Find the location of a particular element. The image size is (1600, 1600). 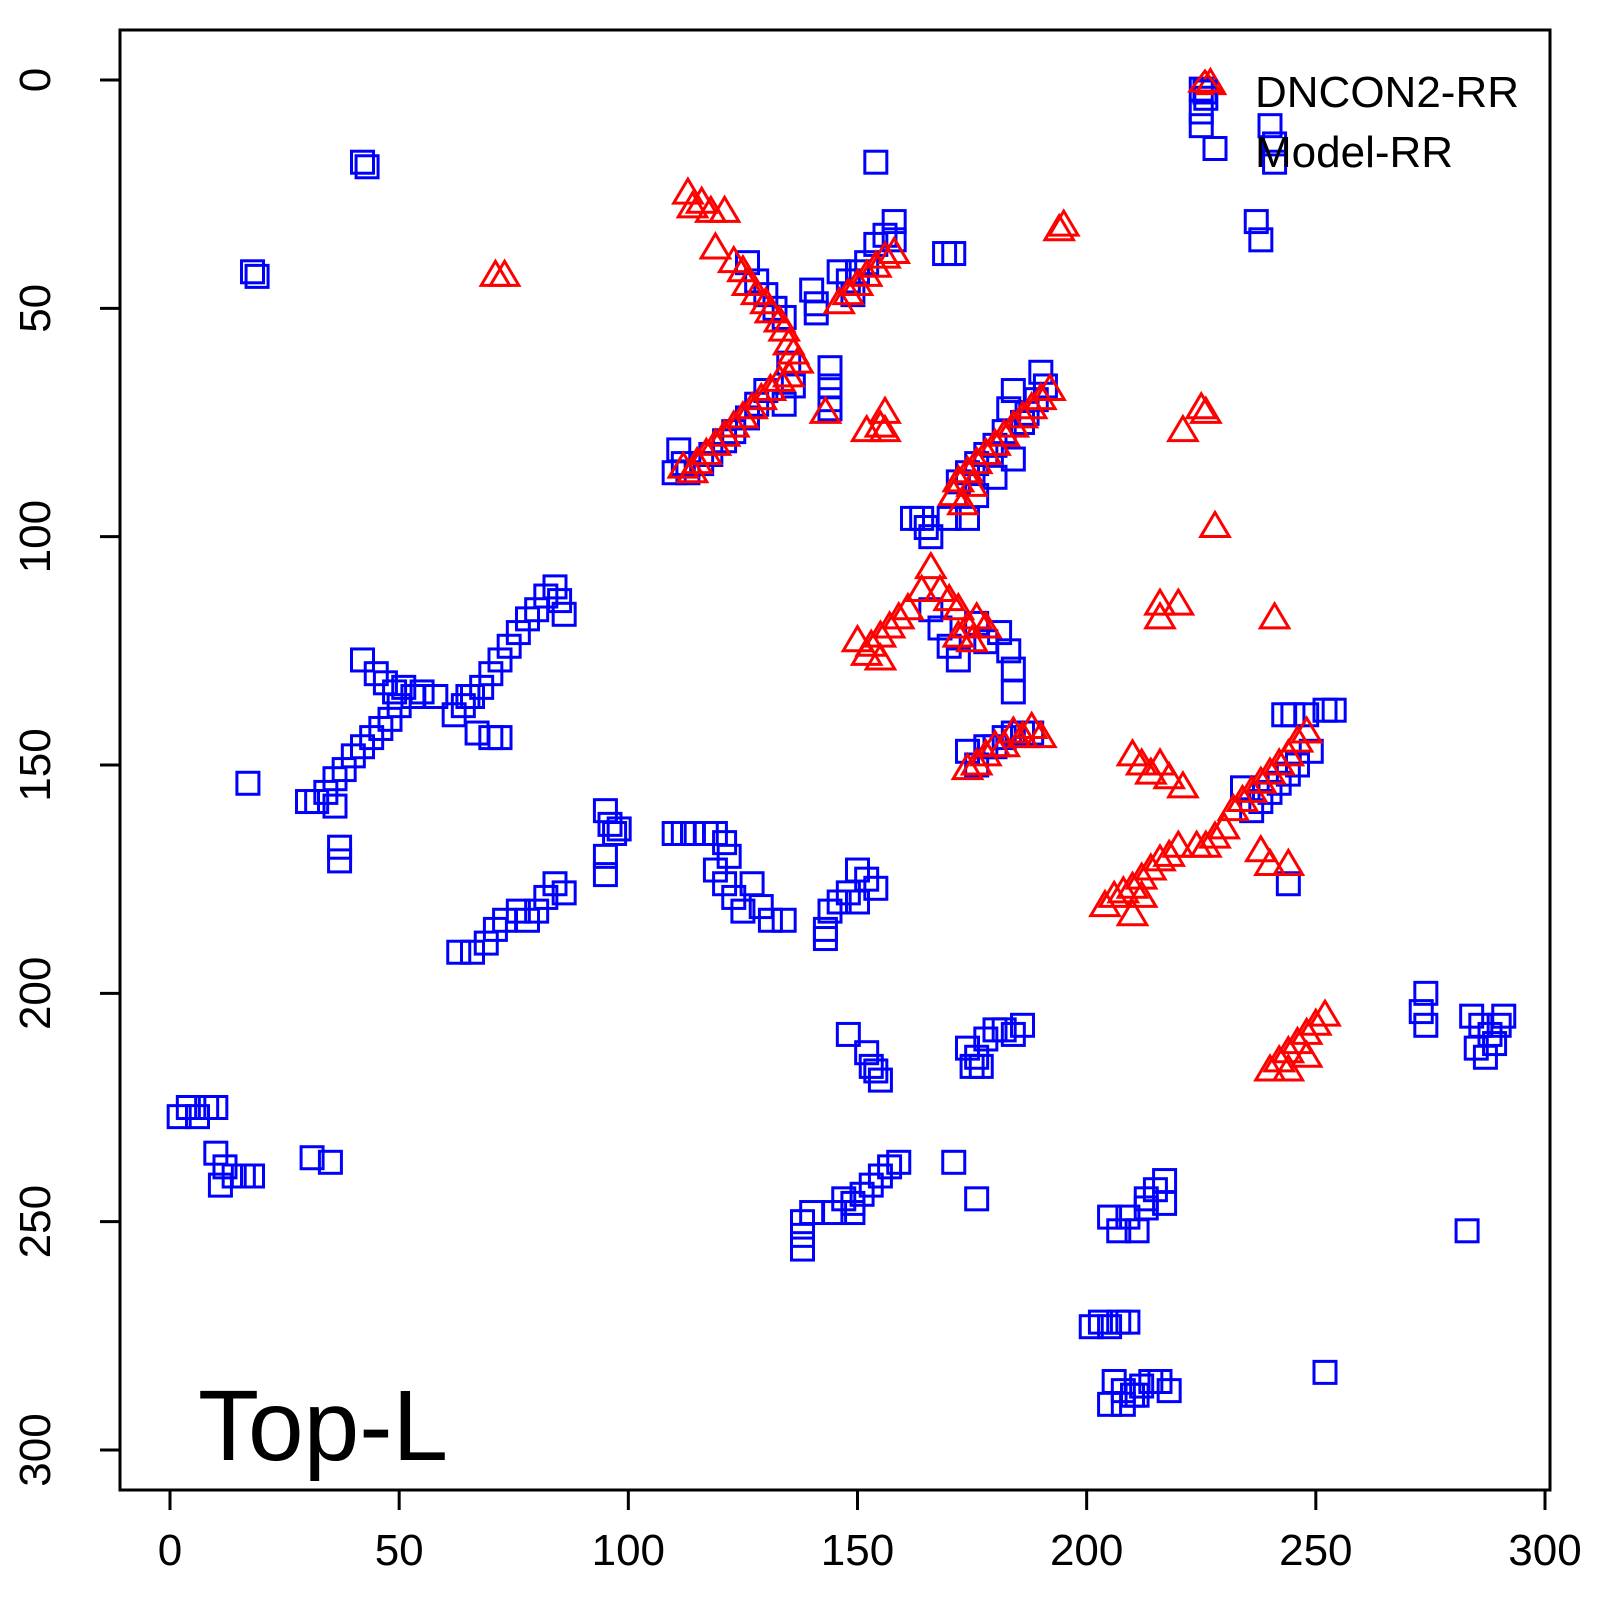

x-tick-label: 100 is located at coordinates (628, 1550).